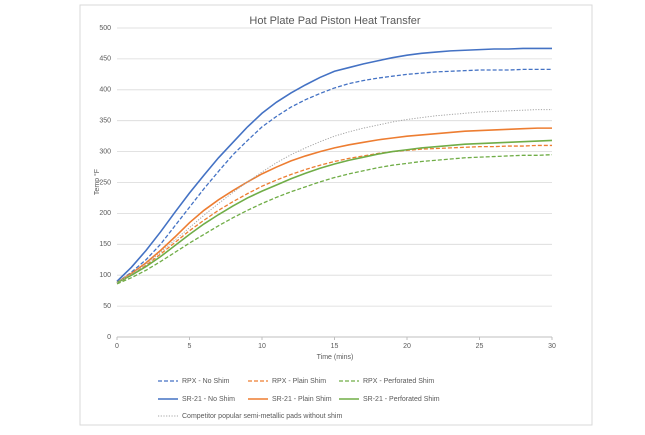  Describe the element at coordinates (107, 306) in the screenshot. I see `y-tick-label: 50` at that location.